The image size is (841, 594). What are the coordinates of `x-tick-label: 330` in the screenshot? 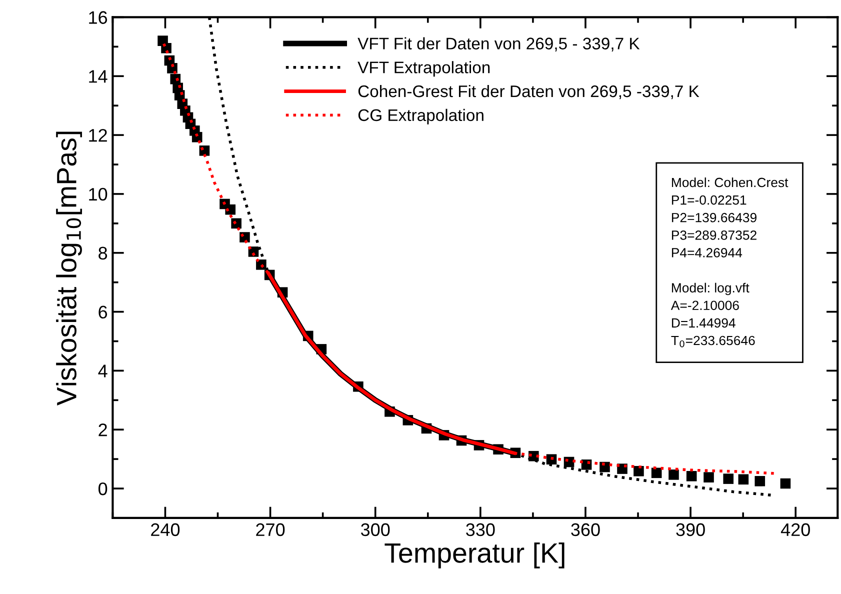 It's located at (480, 529).